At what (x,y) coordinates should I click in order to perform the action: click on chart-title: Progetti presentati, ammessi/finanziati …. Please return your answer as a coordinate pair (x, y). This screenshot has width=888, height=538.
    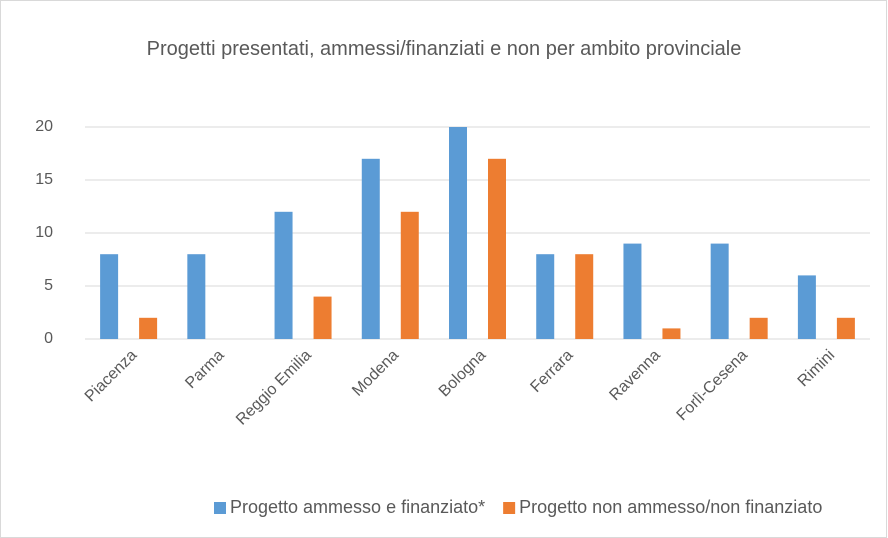
    Looking at the image, I should click on (444, 49).